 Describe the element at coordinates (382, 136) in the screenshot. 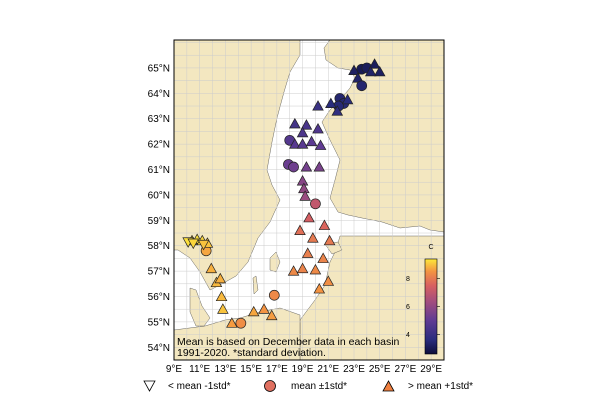

I see `land-finland-russia` at that location.